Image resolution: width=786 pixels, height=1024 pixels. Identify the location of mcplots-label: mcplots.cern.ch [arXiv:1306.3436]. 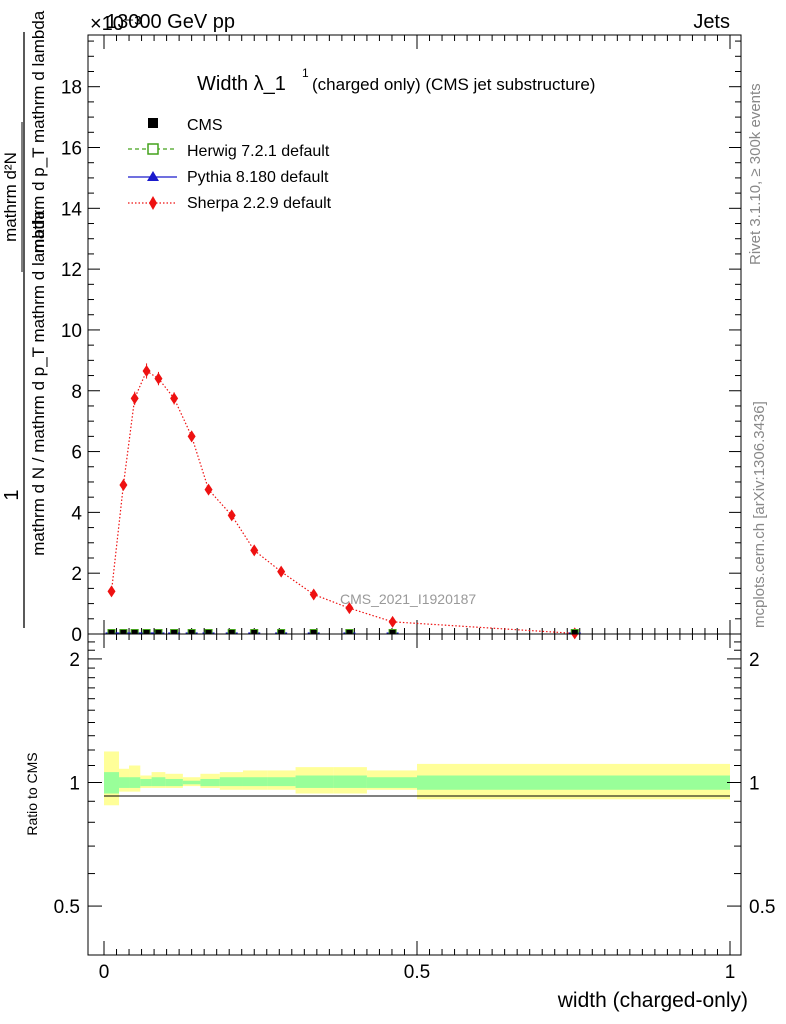
(759, 514).